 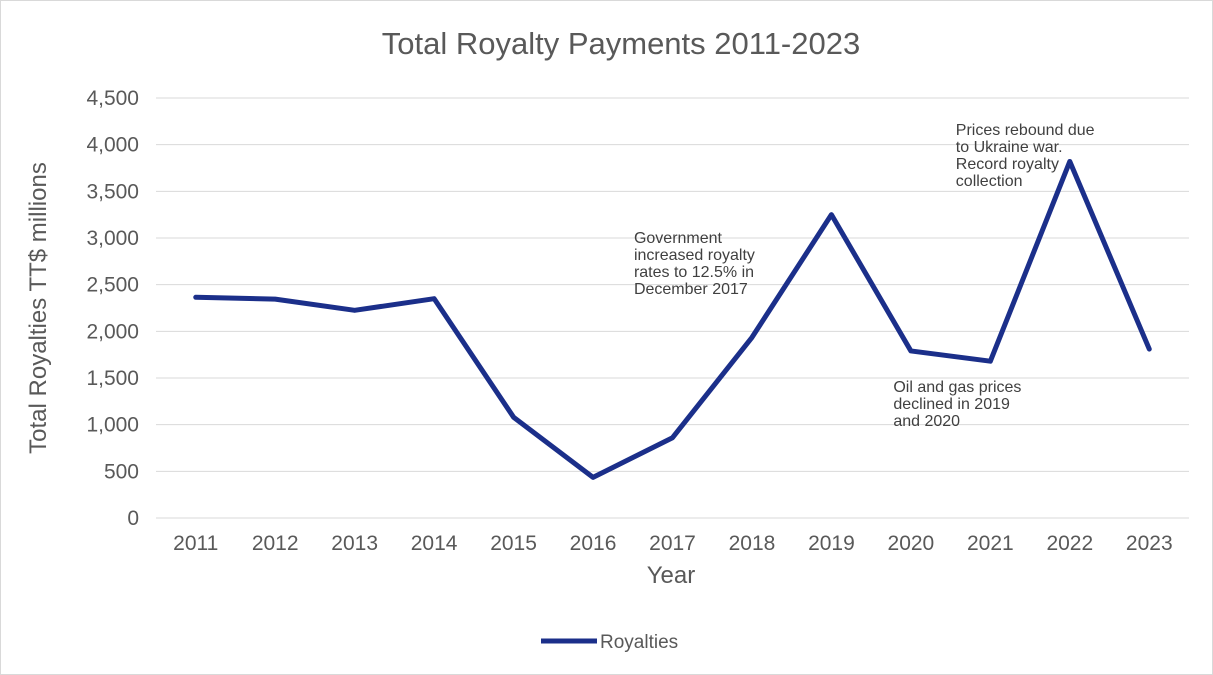 I want to click on y-tick-label: 2,500, so click(x=112, y=285).